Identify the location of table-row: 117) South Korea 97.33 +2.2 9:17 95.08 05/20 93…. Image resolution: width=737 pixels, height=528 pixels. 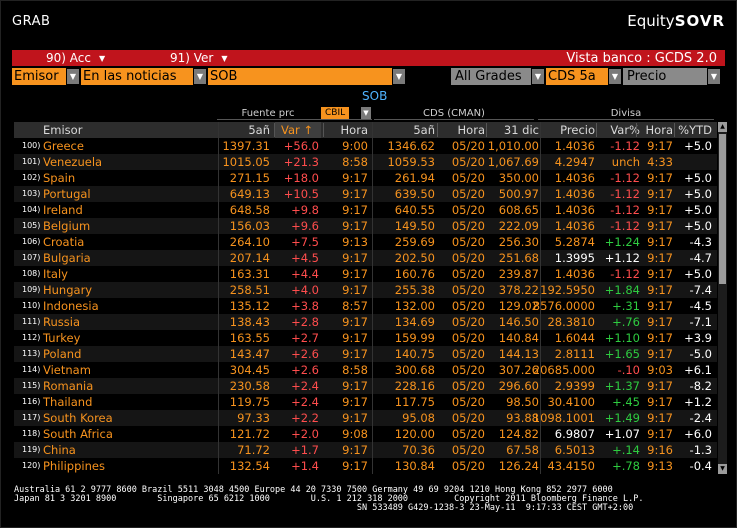
(365, 418).